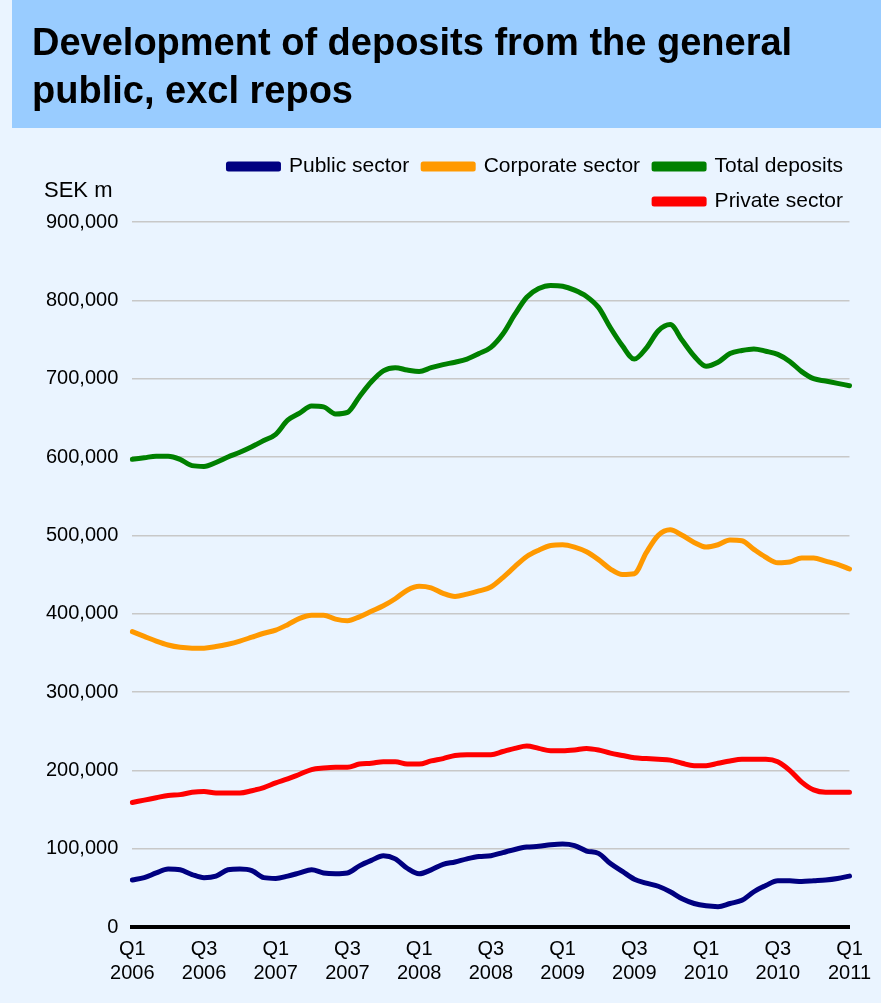 The height and width of the screenshot is (1003, 881). Describe the element at coordinates (491, 959) in the screenshot. I see `x-tick-label: Q3 2008` at that location.